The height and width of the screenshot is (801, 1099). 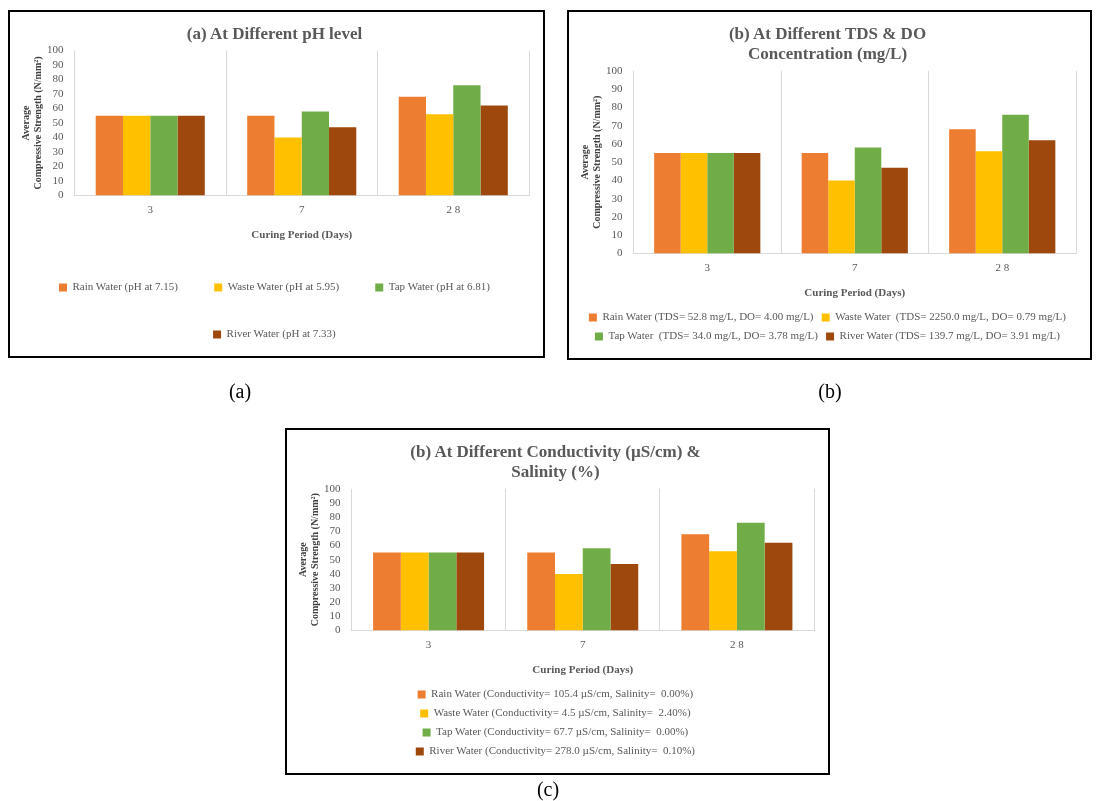 What do you see at coordinates (240, 391) in the screenshot?
I see `text: (a)` at bounding box center [240, 391].